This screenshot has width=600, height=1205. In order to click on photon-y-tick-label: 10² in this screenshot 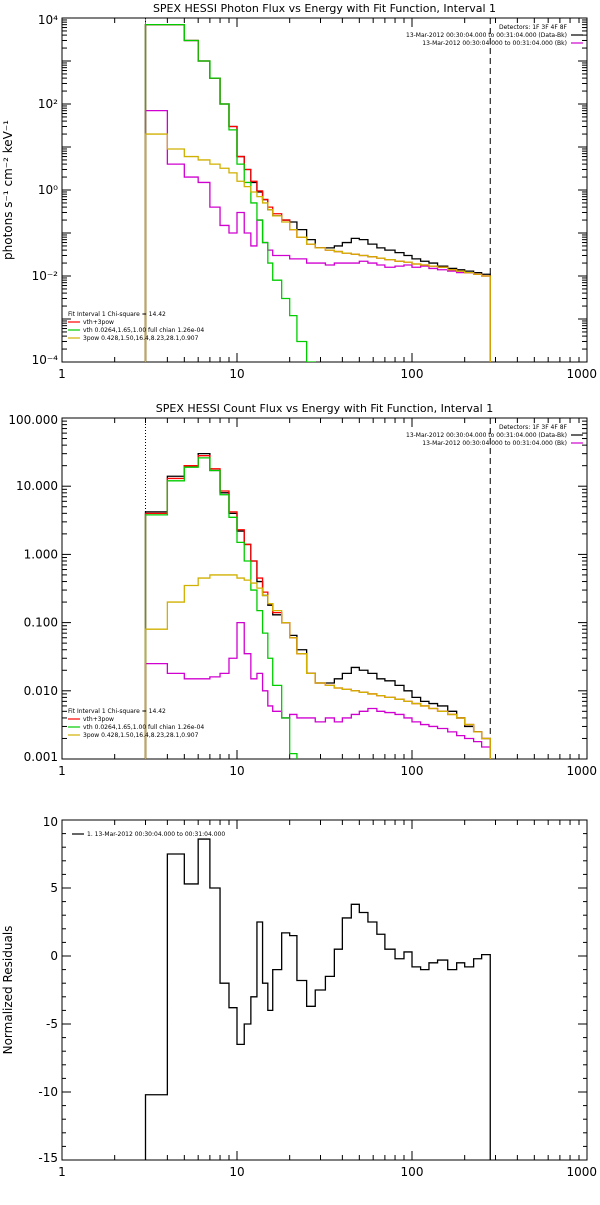, I will do `click(48, 104)`.